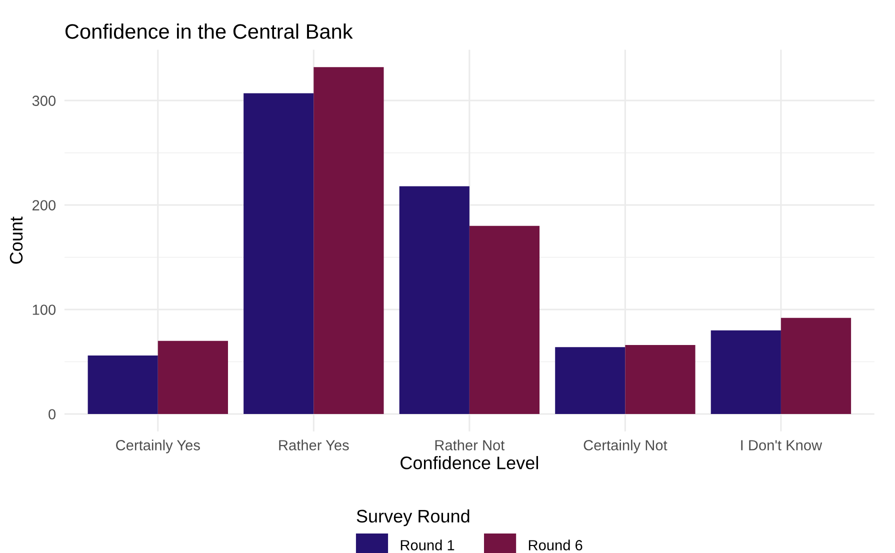 Image resolution: width=895 pixels, height=553 pixels. Describe the element at coordinates (427, 545) in the screenshot. I see `legend-label: Round 1` at that location.